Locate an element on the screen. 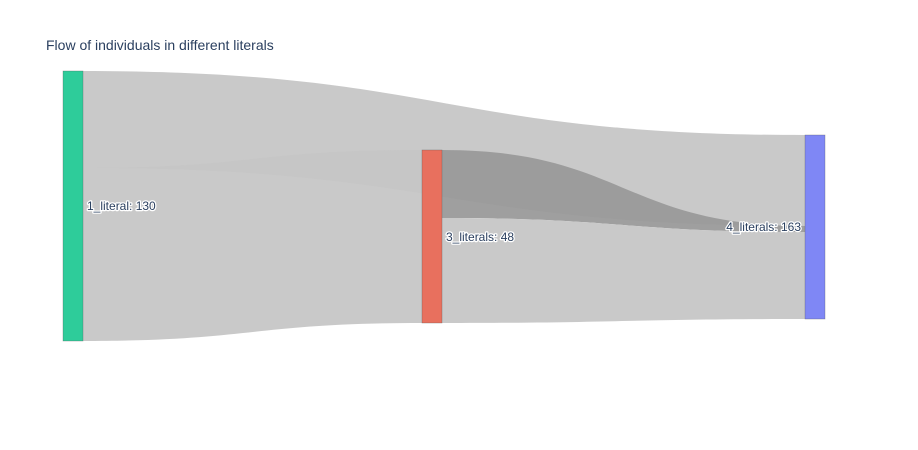 The height and width of the screenshot is (450, 918). node-4_literals is located at coordinates (815, 227).